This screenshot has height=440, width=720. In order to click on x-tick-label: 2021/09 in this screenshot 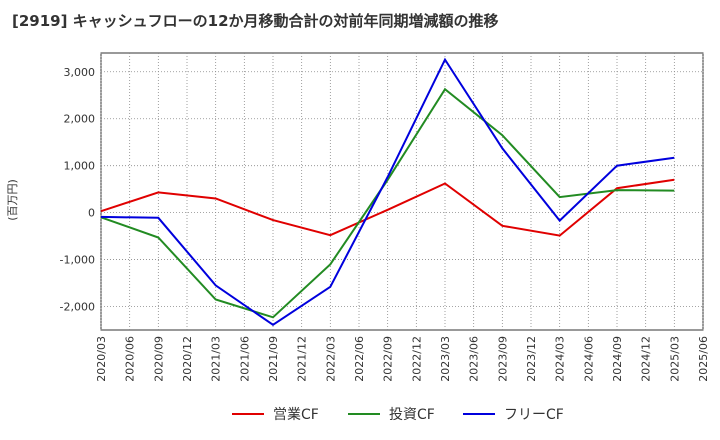, I will do `click(273, 359)`.